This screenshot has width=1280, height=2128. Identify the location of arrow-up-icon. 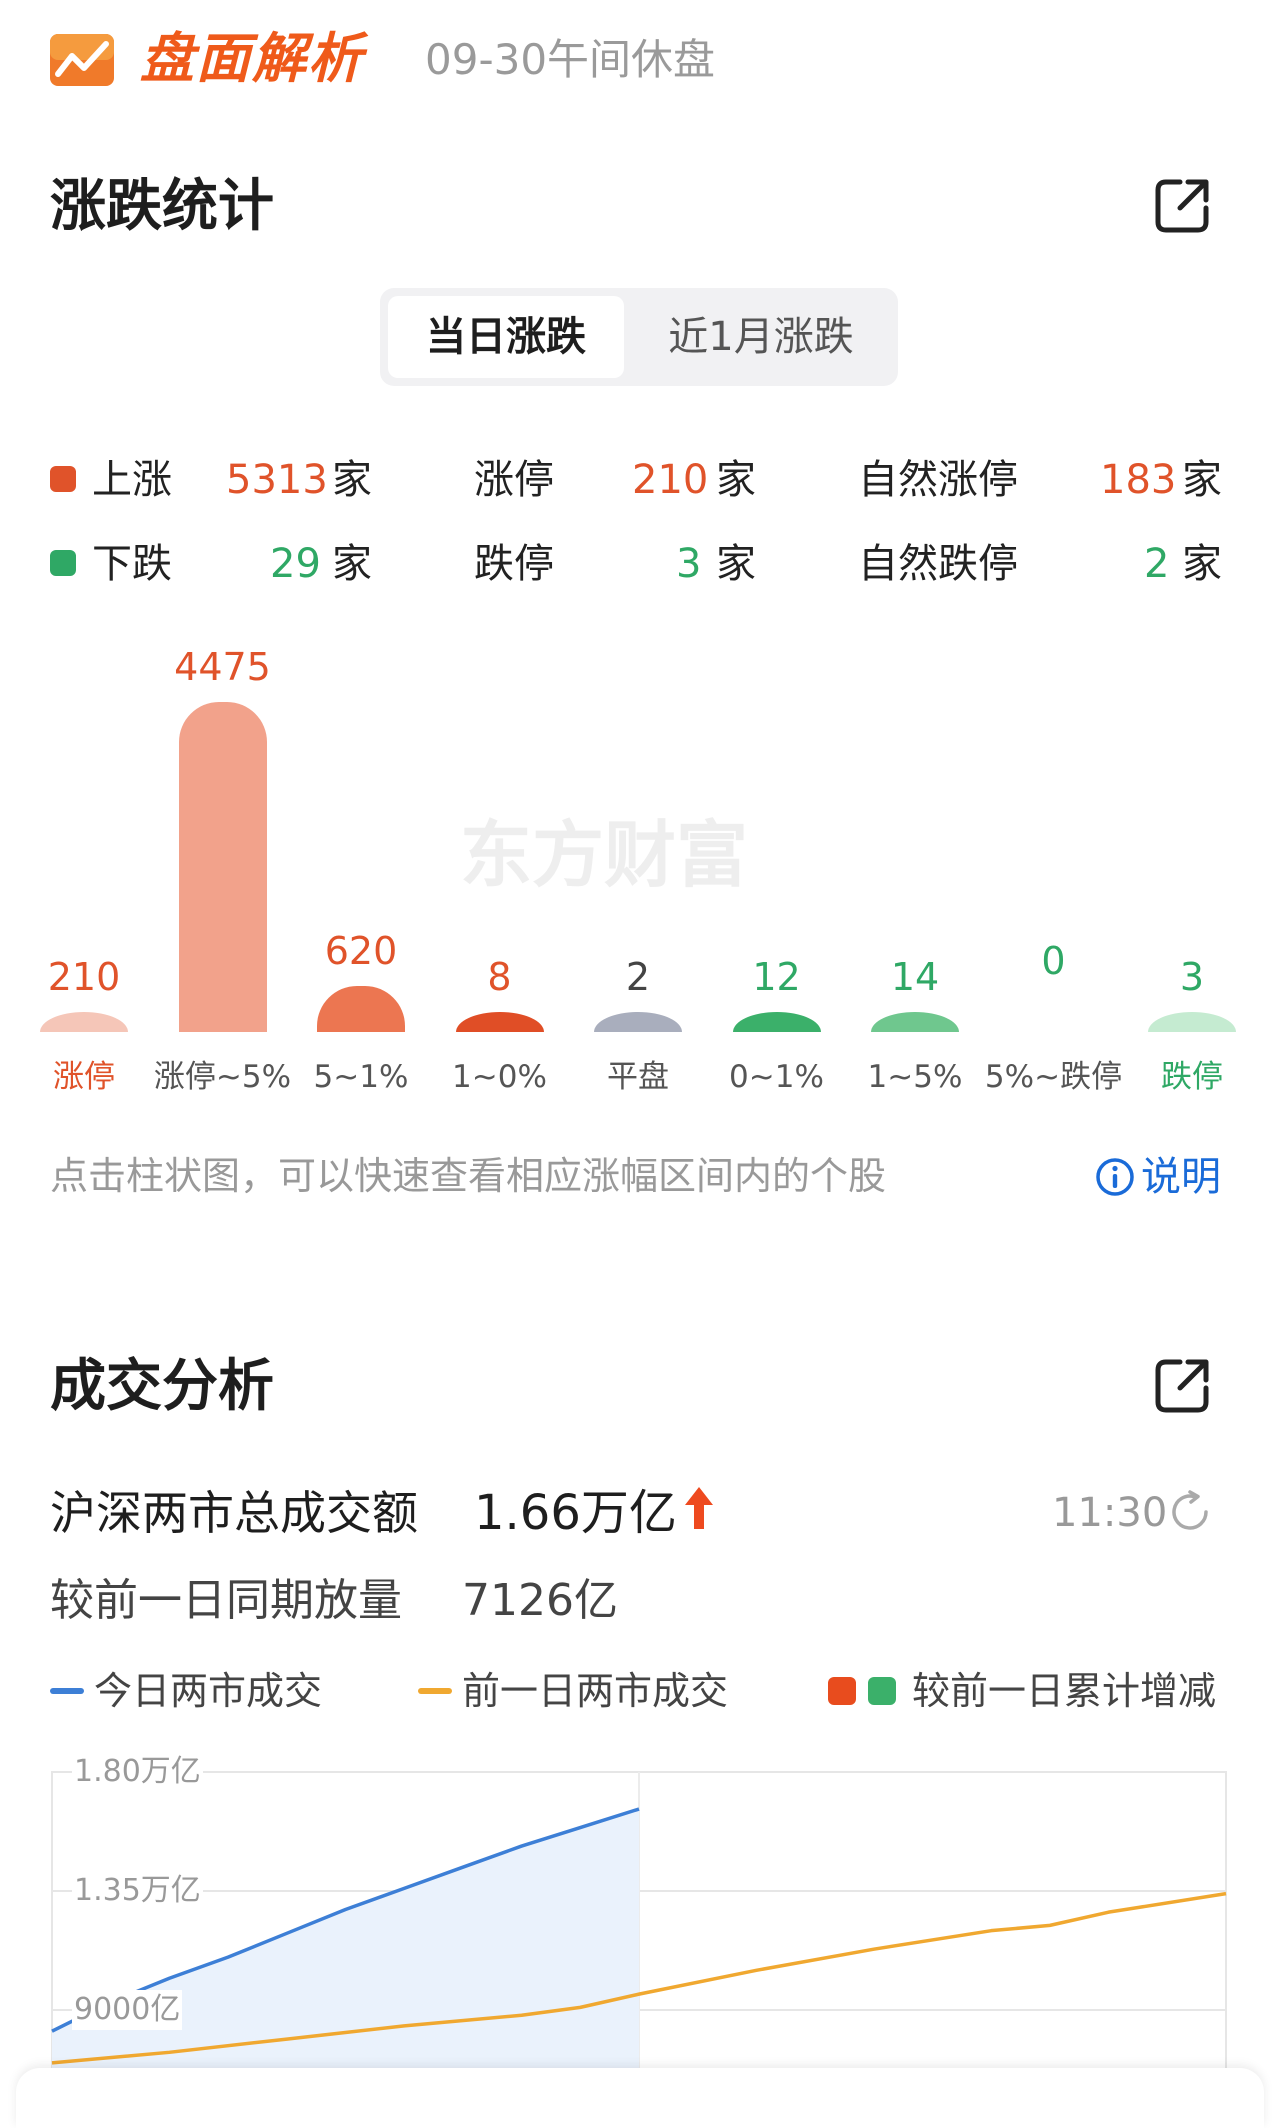
(698, 1508).